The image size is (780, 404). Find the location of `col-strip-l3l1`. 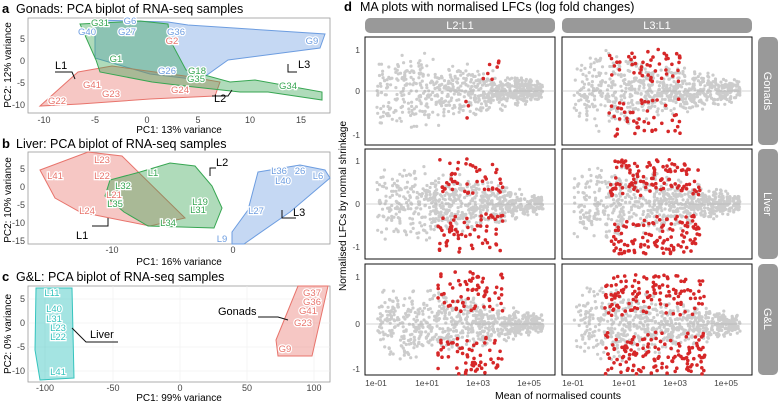

col-strip-l3l1 is located at coordinates (657, 25).